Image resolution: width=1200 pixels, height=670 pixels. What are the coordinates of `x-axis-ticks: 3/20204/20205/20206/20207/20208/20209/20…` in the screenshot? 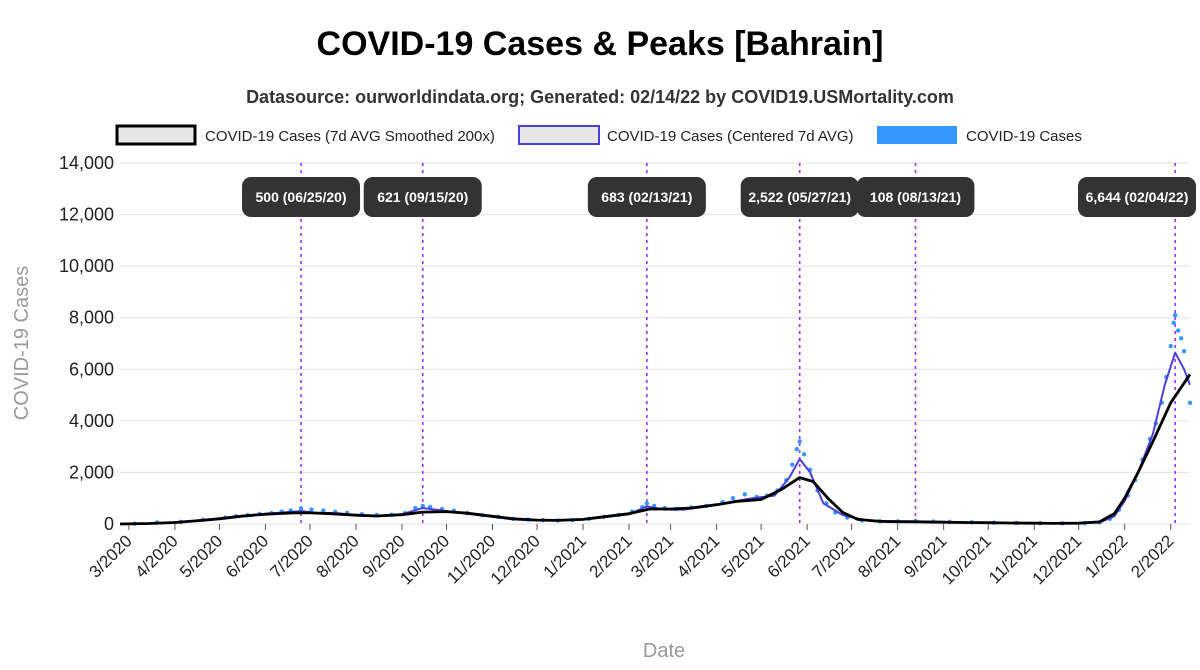 It's located at (632, 556).